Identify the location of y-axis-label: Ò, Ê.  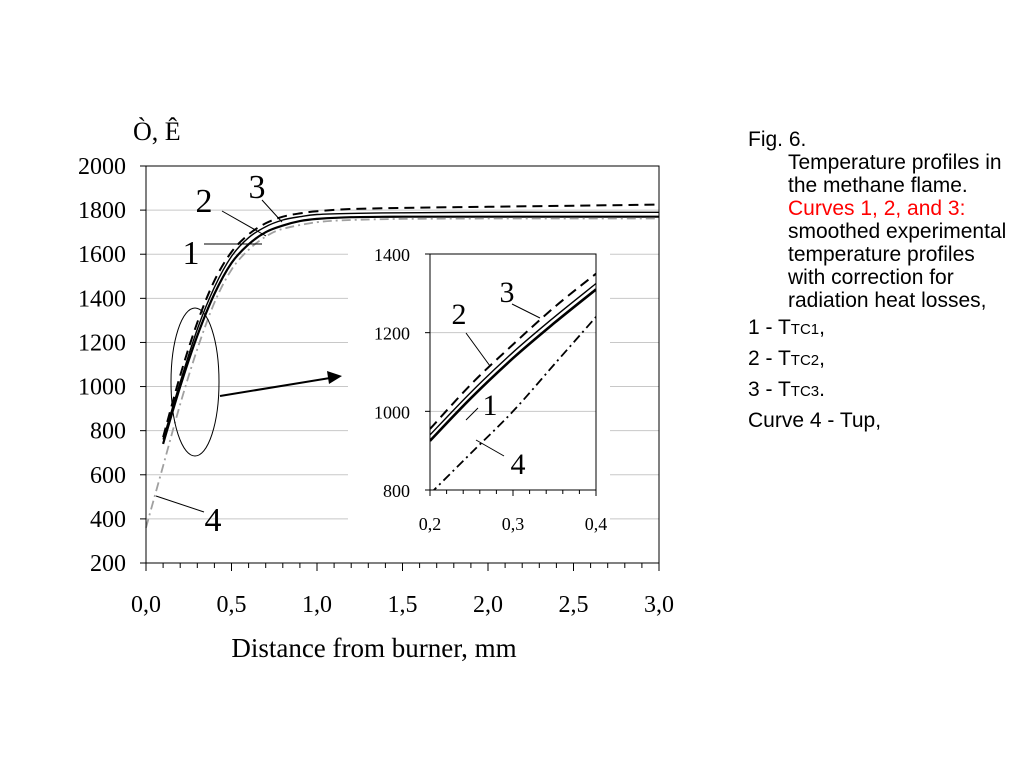
(157, 131).